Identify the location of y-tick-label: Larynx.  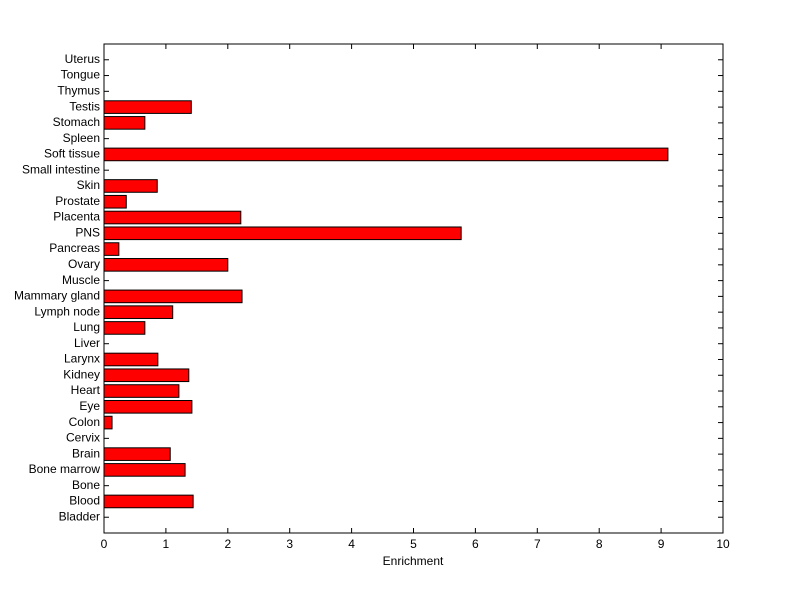
(82, 359).